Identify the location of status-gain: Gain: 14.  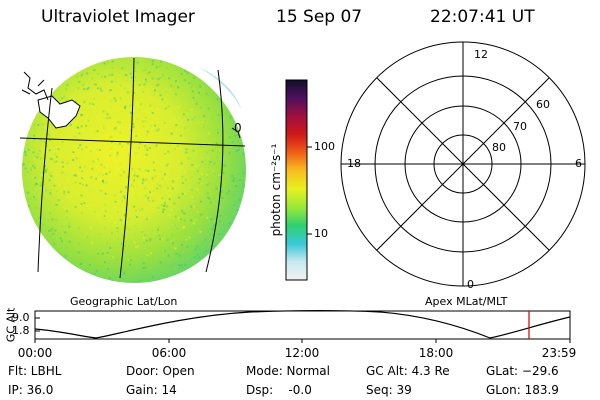
(151, 390).